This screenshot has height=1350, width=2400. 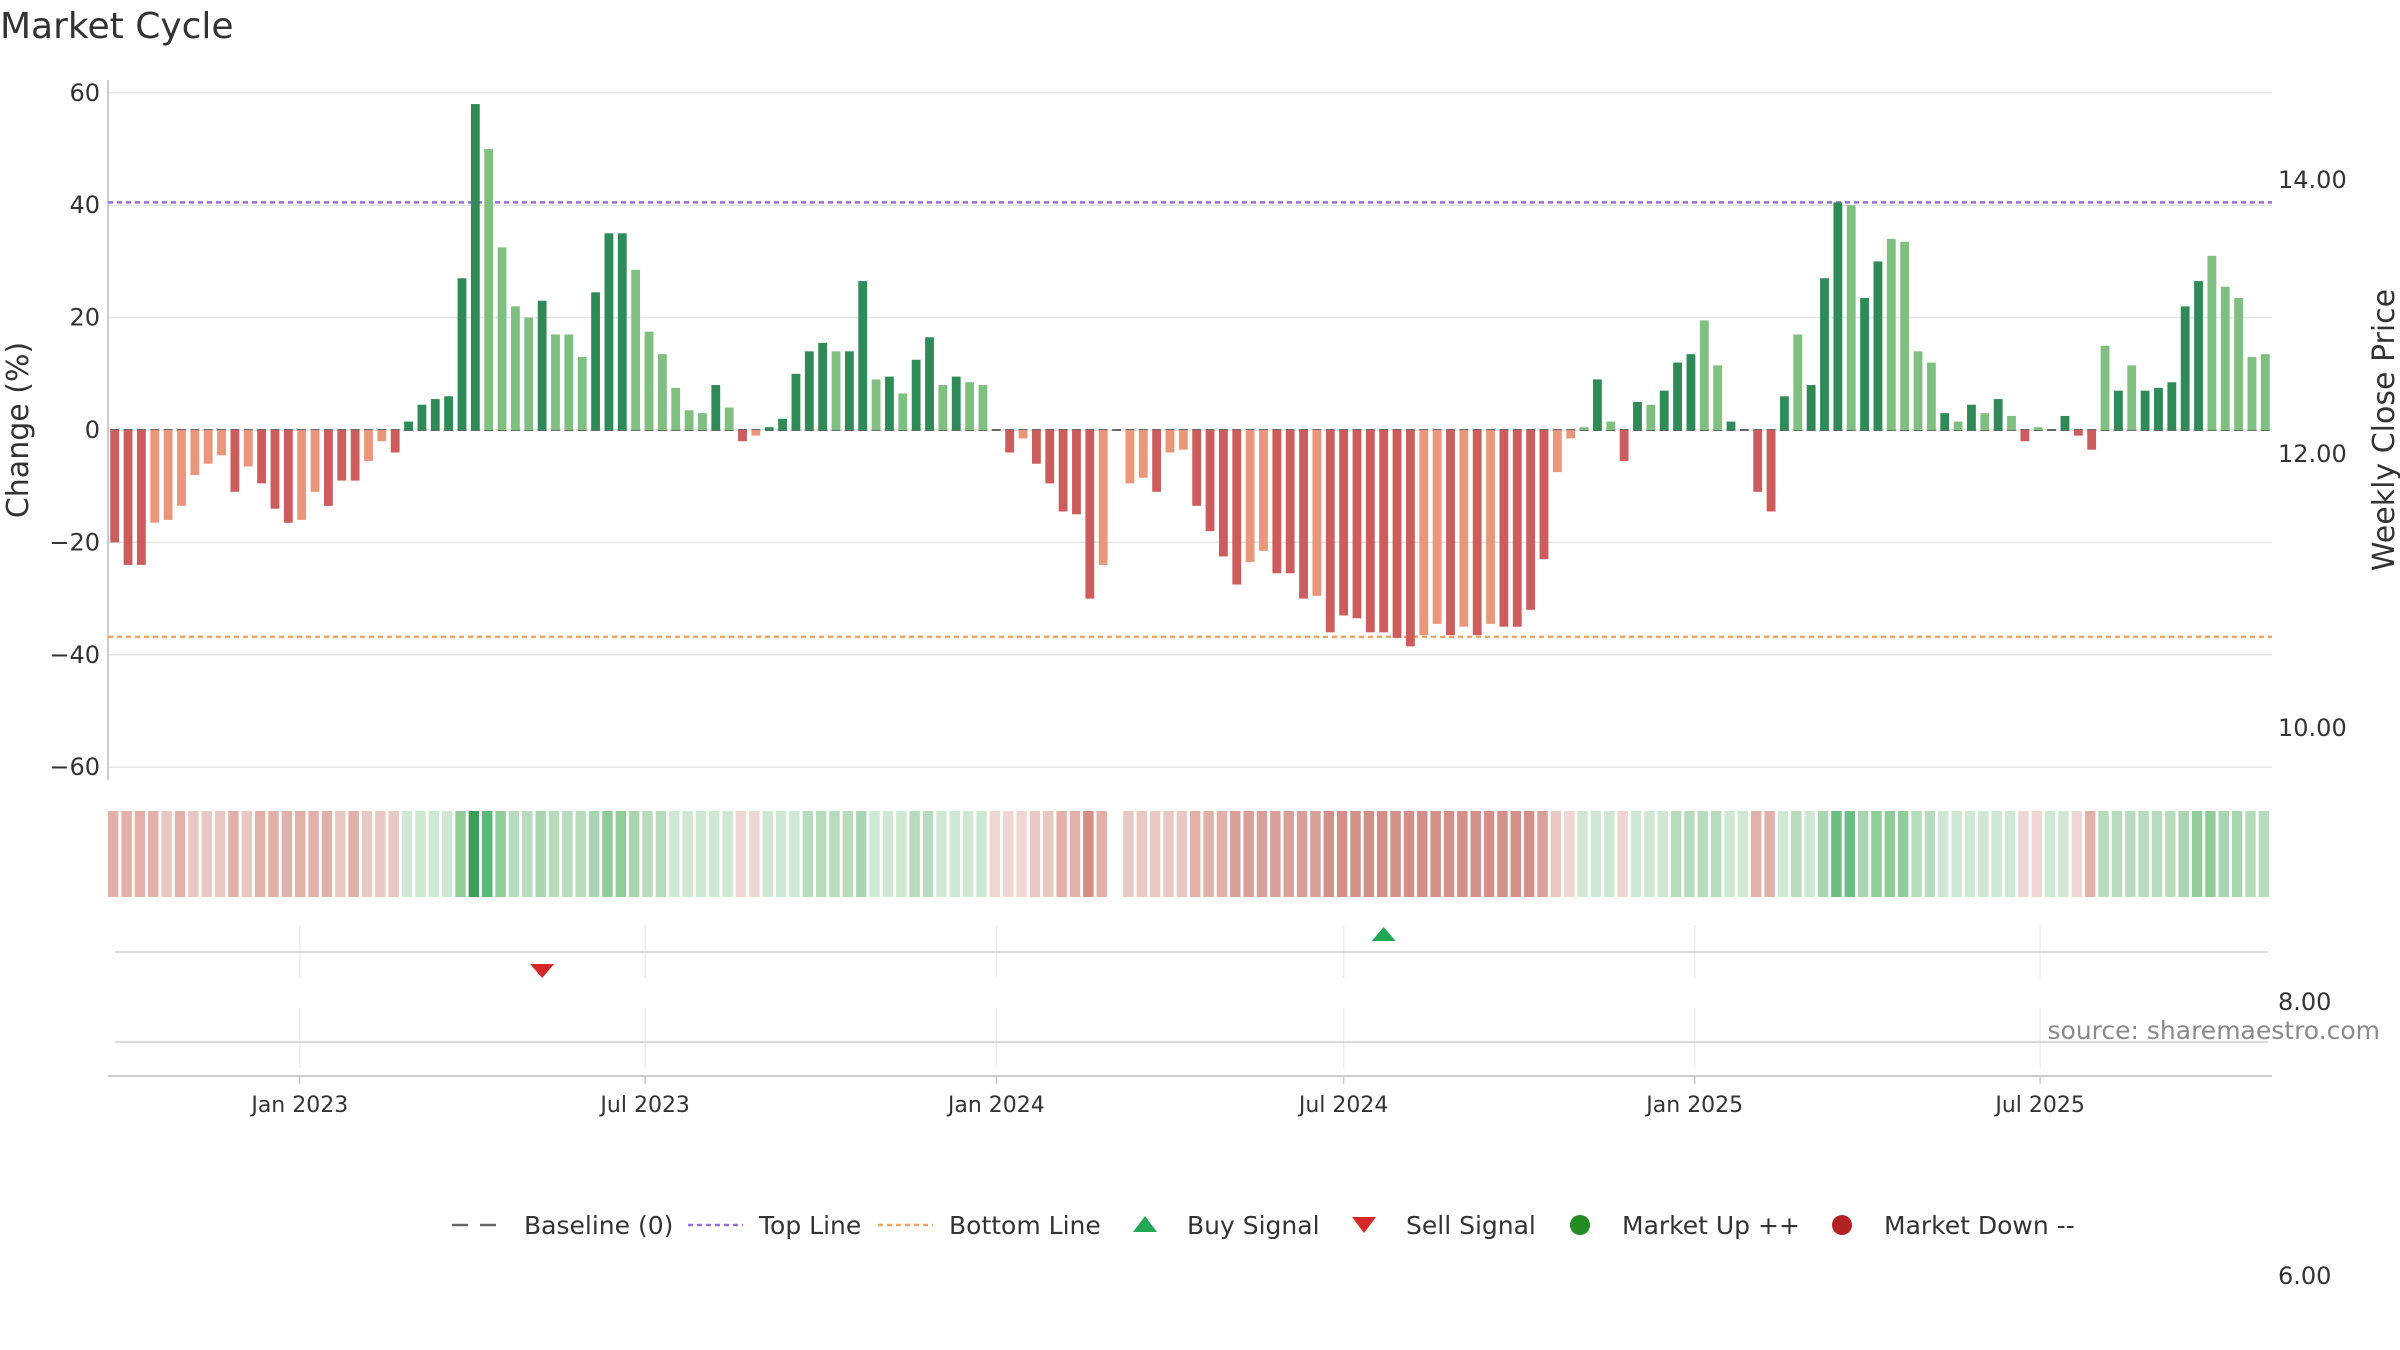 I want to click on source-label: source: sharemaestro.com, so click(x=2214, y=1030).